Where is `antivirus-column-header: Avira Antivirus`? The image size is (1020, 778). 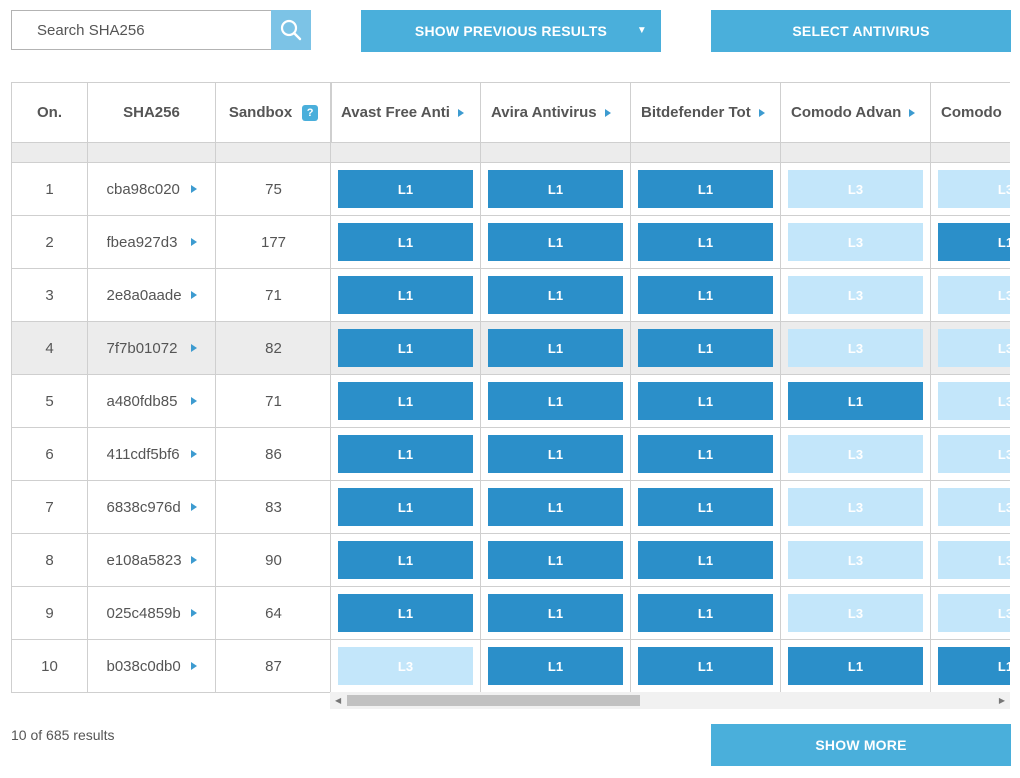
antivirus-column-header: Avira Antivirus is located at coordinates (555, 112).